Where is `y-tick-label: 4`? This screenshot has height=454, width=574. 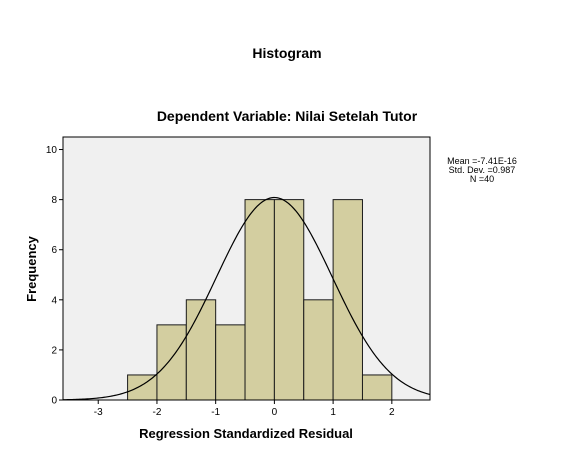
y-tick-label: 4 is located at coordinates (54, 300).